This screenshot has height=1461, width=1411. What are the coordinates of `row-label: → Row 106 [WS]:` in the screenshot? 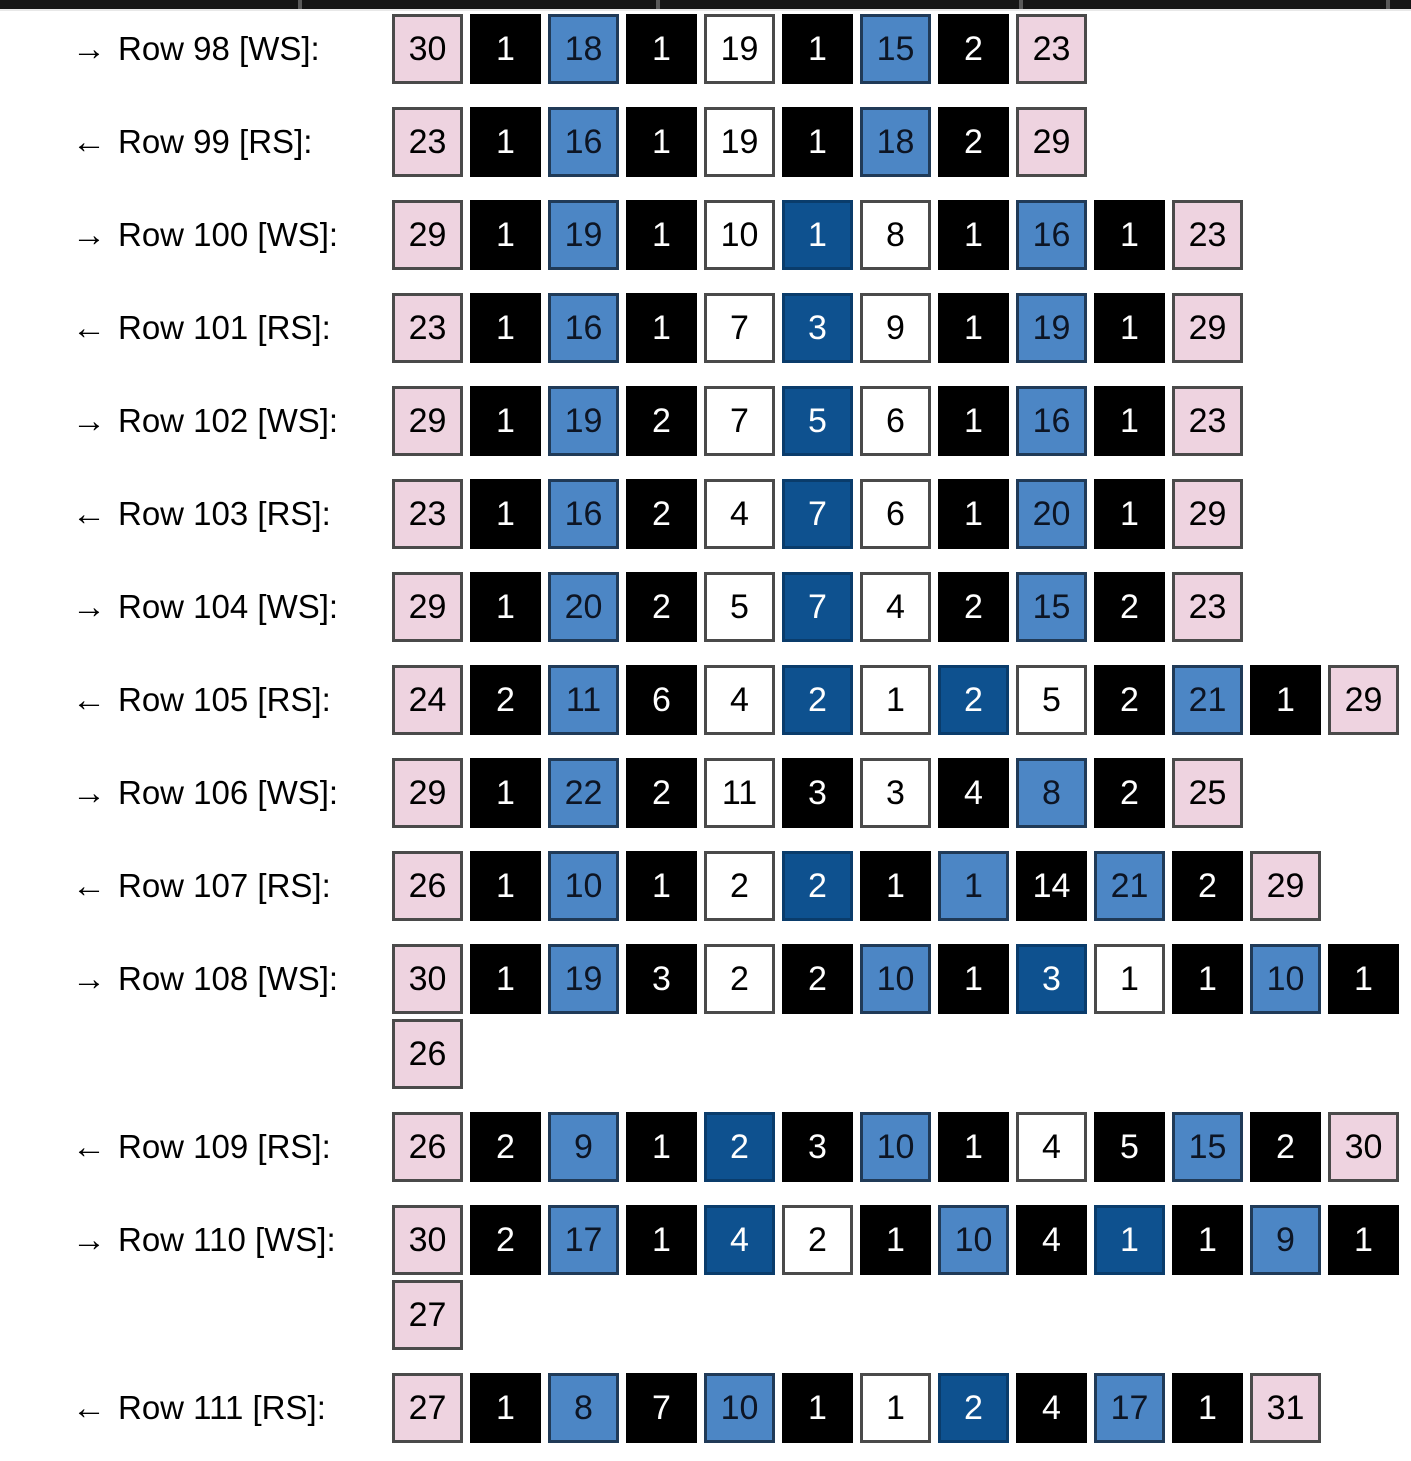 It's located at (196, 793).